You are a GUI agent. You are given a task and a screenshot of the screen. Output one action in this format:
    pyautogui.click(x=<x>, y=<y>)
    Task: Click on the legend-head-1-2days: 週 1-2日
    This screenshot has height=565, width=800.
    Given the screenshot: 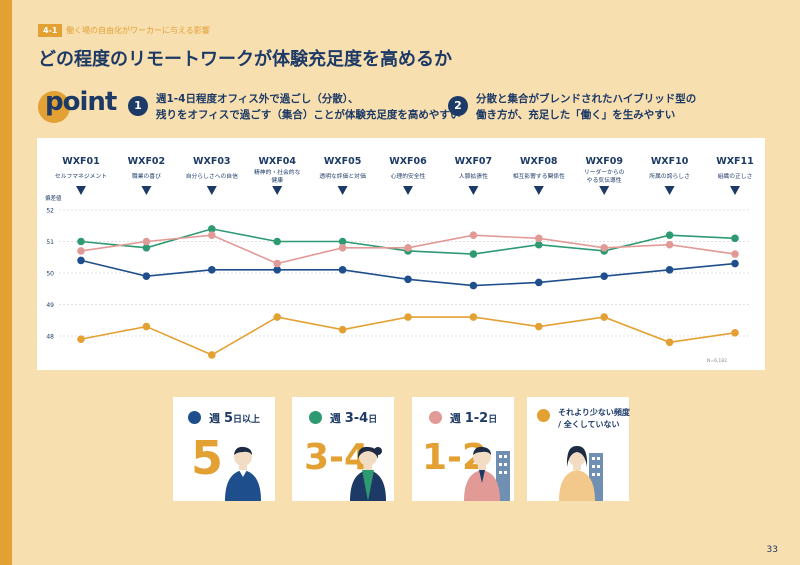 What is the action you would take?
    pyautogui.click(x=463, y=416)
    